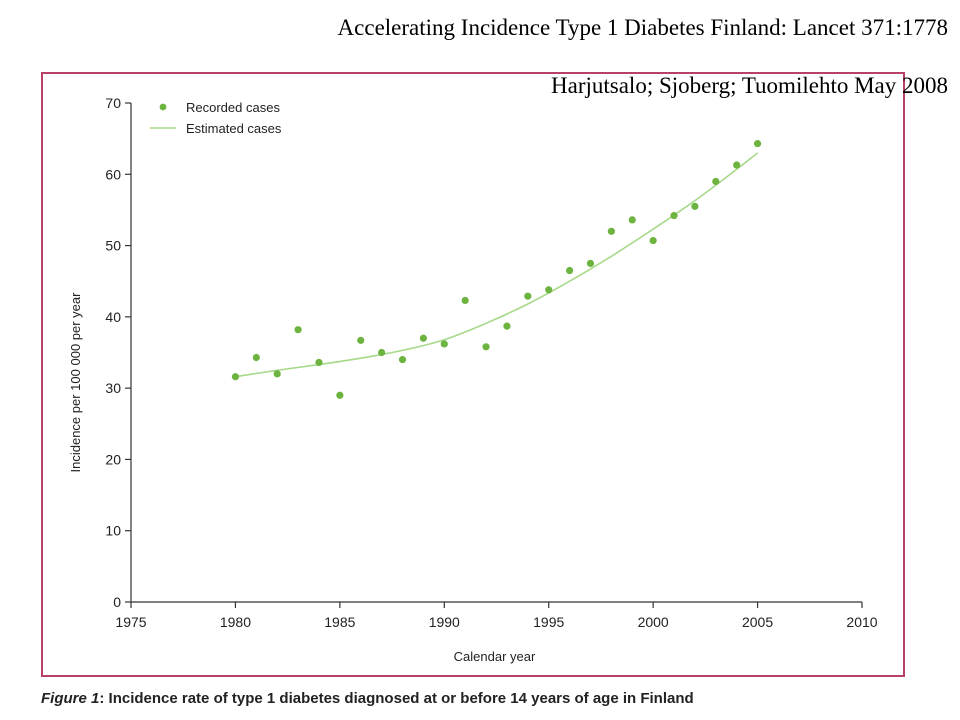 The height and width of the screenshot is (720, 960). I want to click on legend-label-estimated: Estimated cases, so click(234, 128).